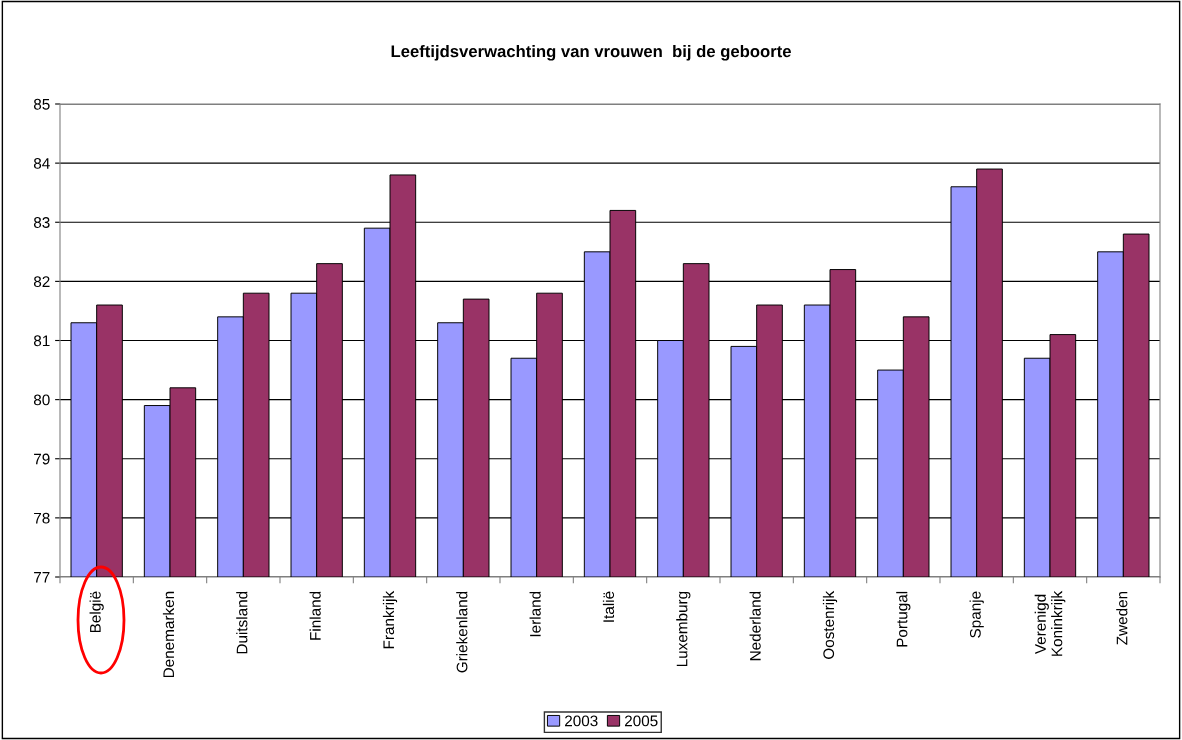 This screenshot has height=740, width=1182. Describe the element at coordinates (581, 721) in the screenshot. I see `legend-label: 2003` at that location.